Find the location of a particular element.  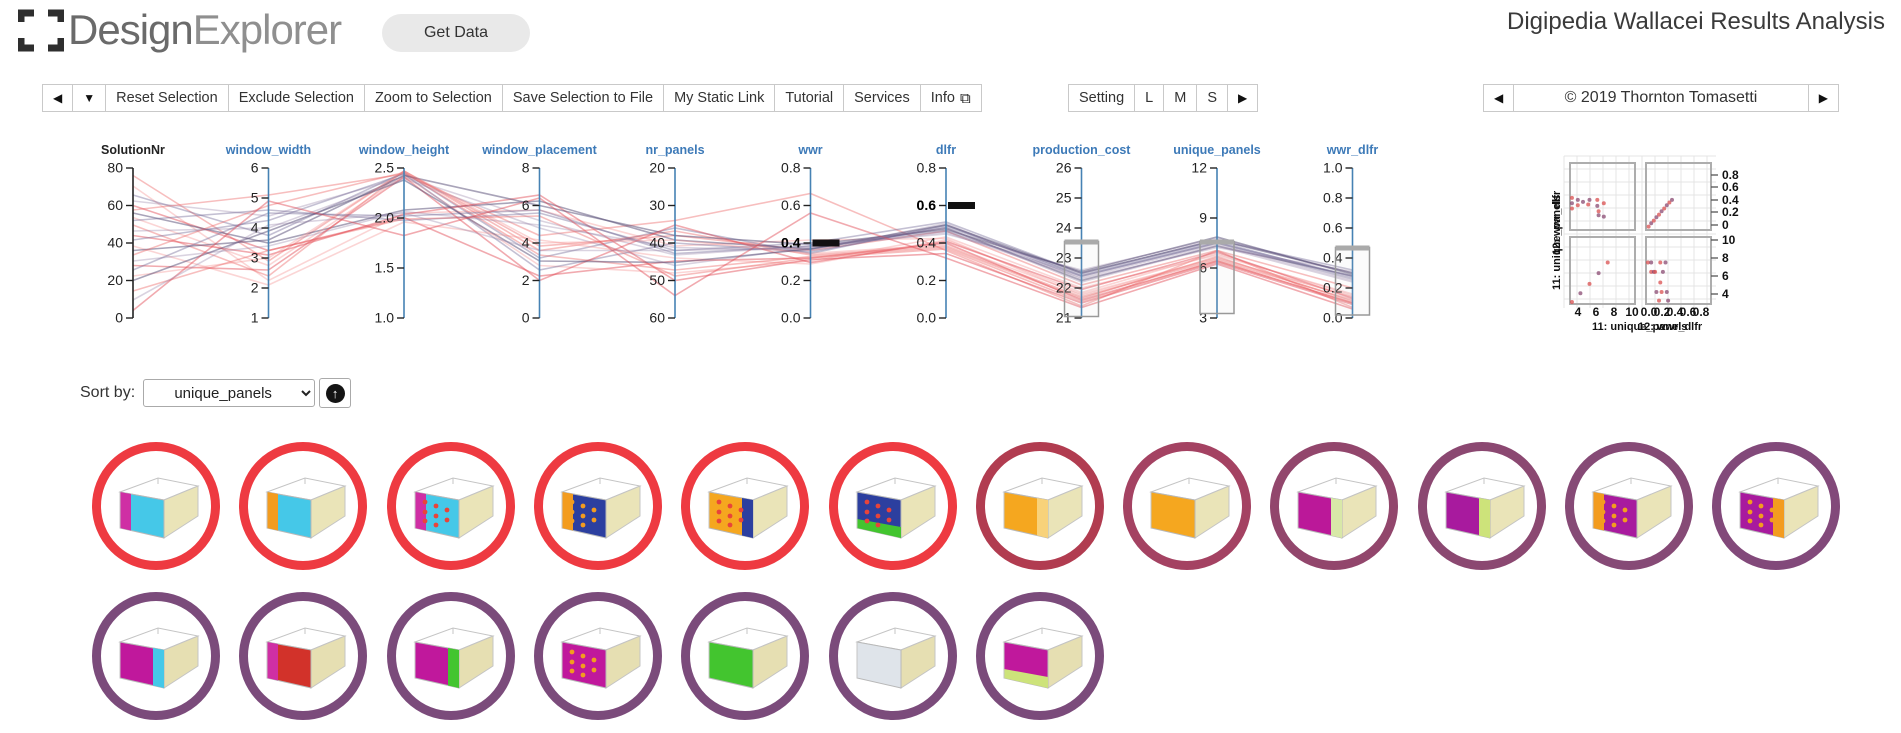

axis-tick-label: 60 is located at coordinates (115, 205).